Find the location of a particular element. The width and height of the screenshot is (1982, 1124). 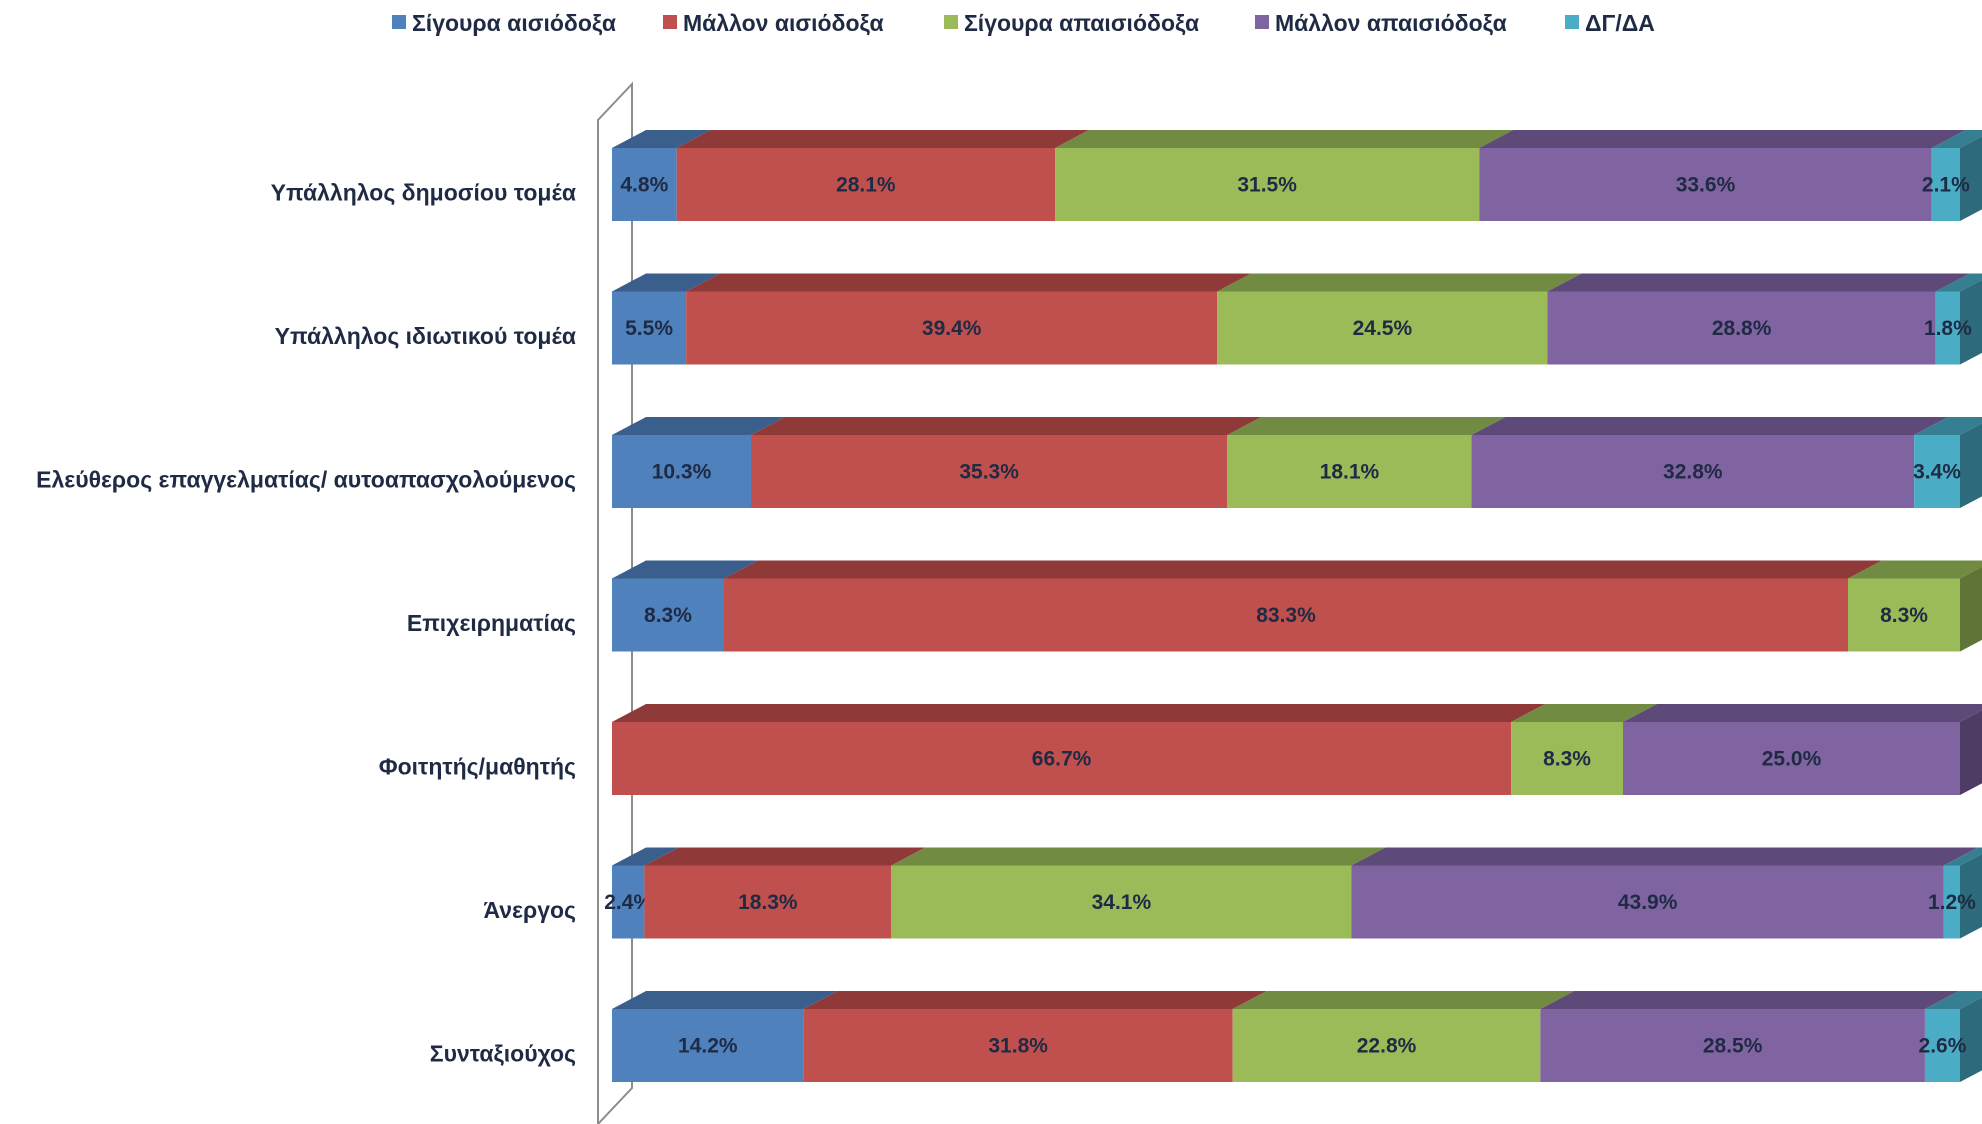

data-label: 28.8% is located at coordinates (1742, 328).